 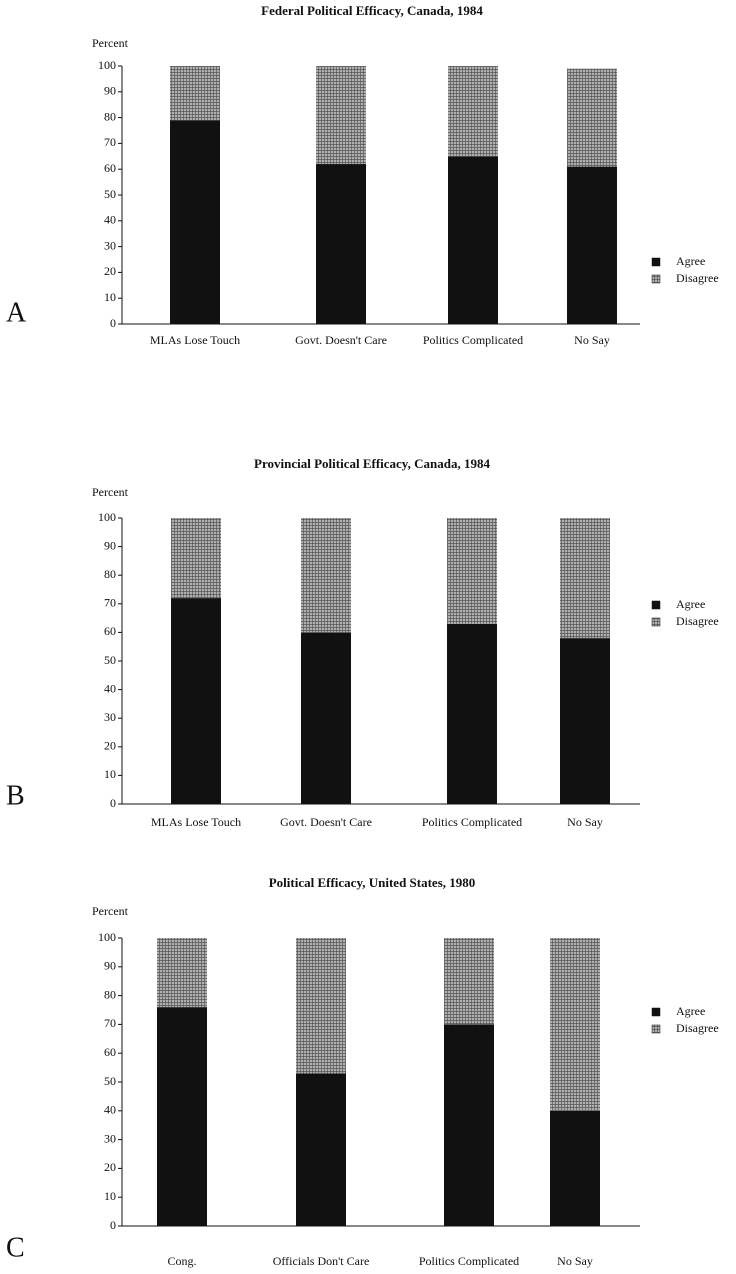 What do you see at coordinates (372, 10) in the screenshot?
I see `chart-title: Federal Political Efficacy, Canada, 1984` at bounding box center [372, 10].